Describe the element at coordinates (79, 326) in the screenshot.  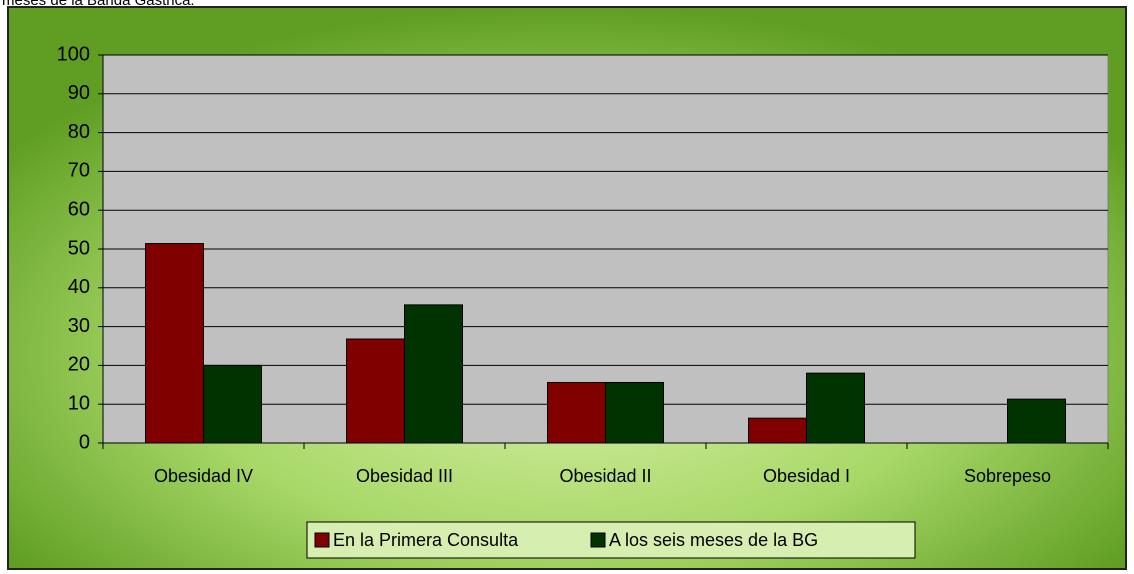
I see `y-tick-label: 30` at that location.